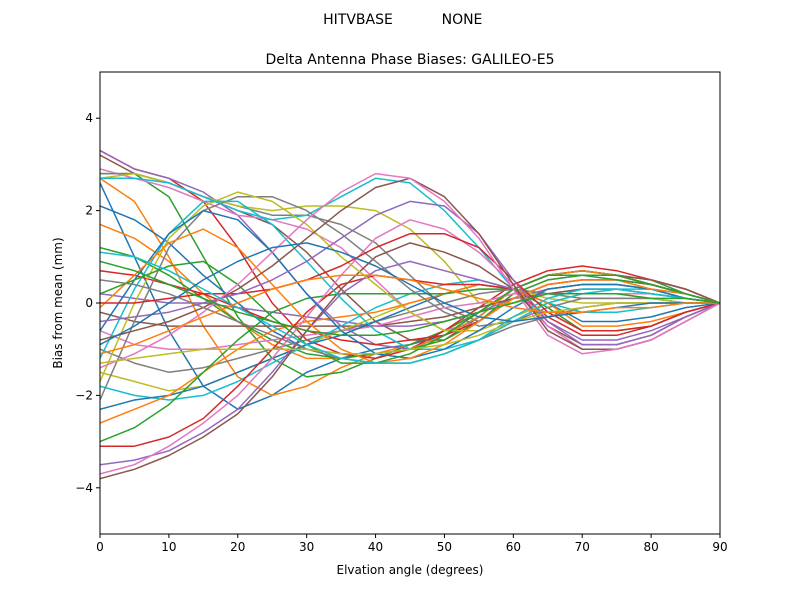 This screenshot has width=800, height=600. I want to click on suptitle-left: HITVBASE, so click(358, 20).